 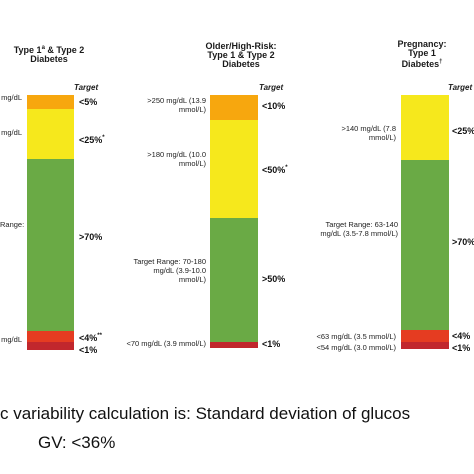 I want to click on panel-2-target-in-range: >50%, so click(x=274, y=279).